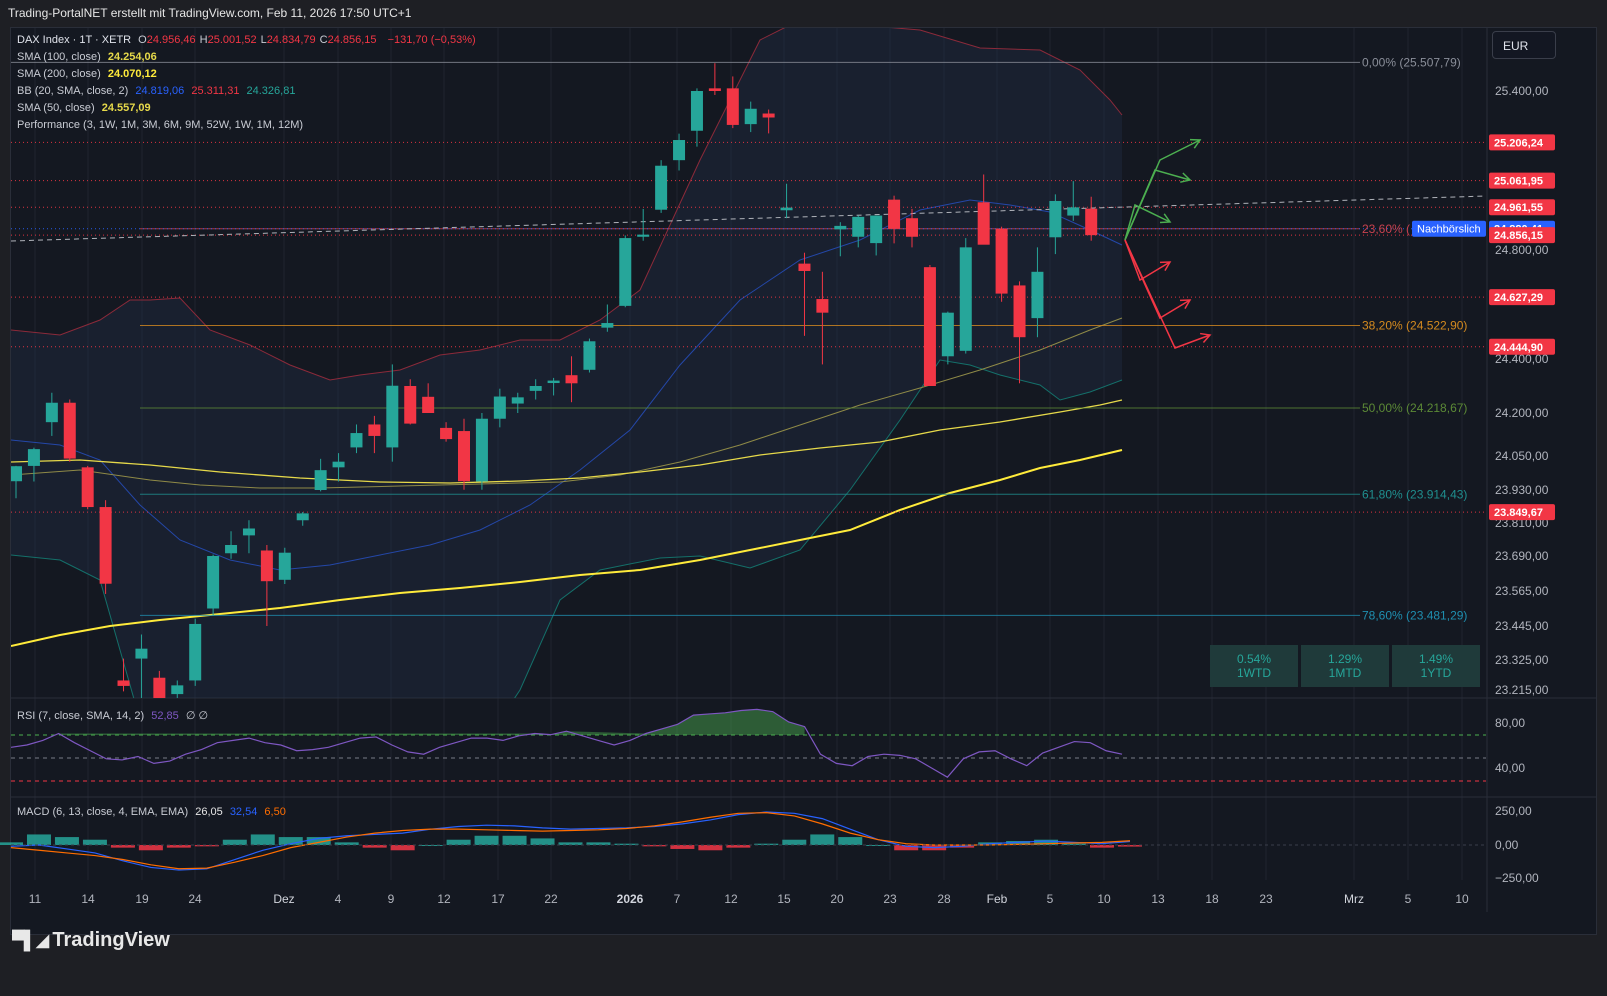 The height and width of the screenshot is (996, 1607). I want to click on price-tag-label-4: 24.856,15, so click(1518, 236).